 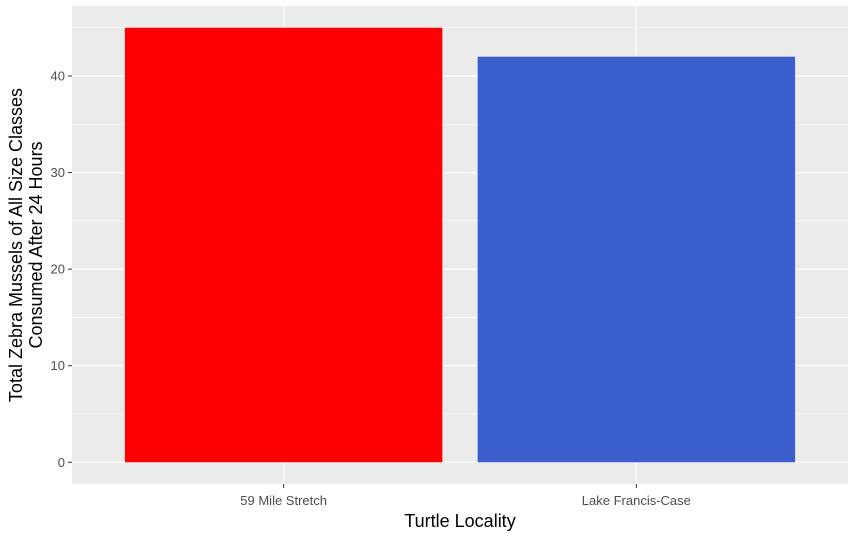 What do you see at coordinates (58, 365) in the screenshot?
I see `y-tick-label: 10` at bounding box center [58, 365].